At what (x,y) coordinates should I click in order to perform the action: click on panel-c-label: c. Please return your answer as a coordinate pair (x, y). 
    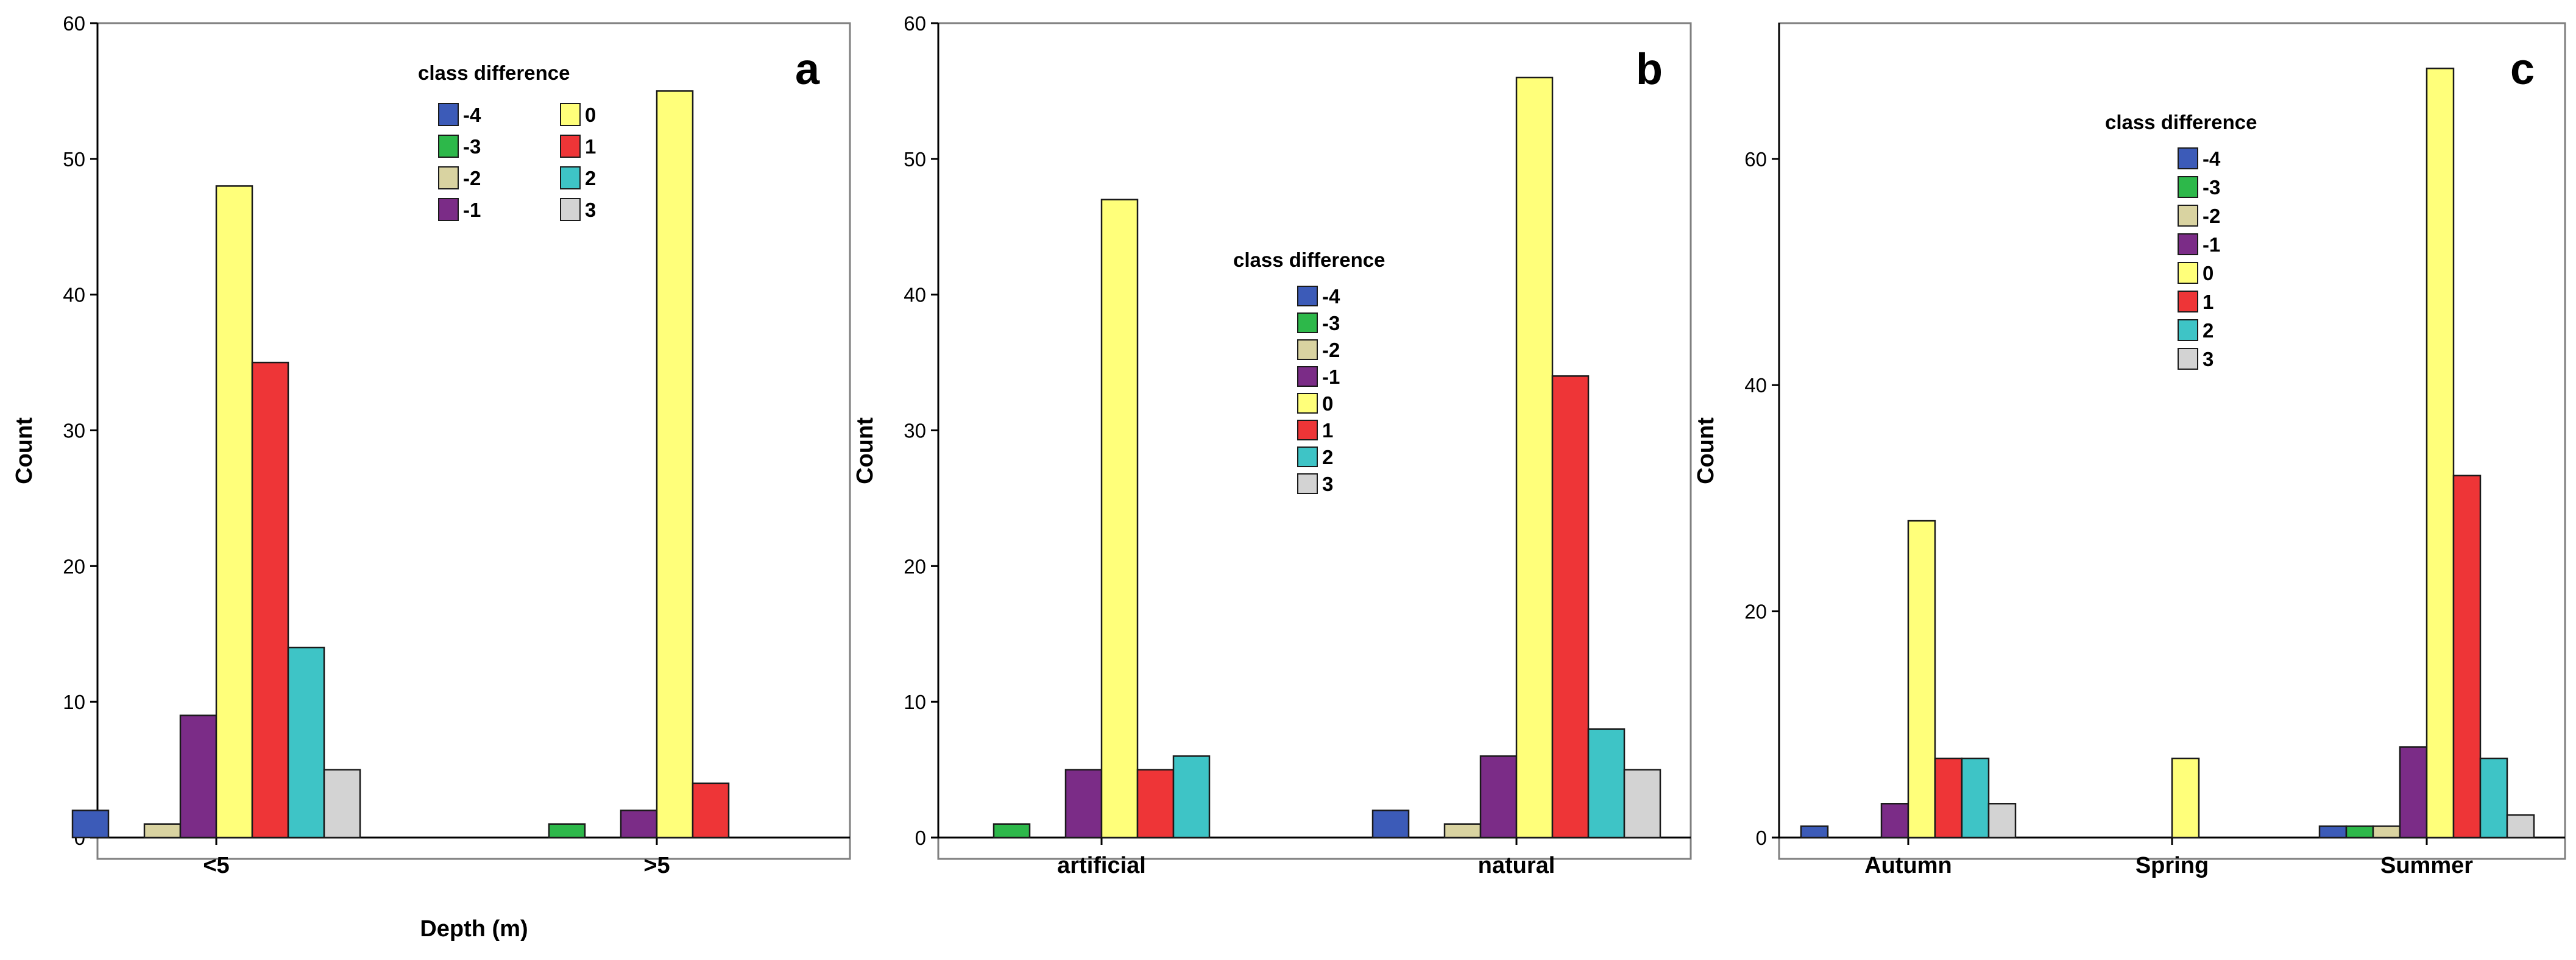
    Looking at the image, I should click on (2522, 69).